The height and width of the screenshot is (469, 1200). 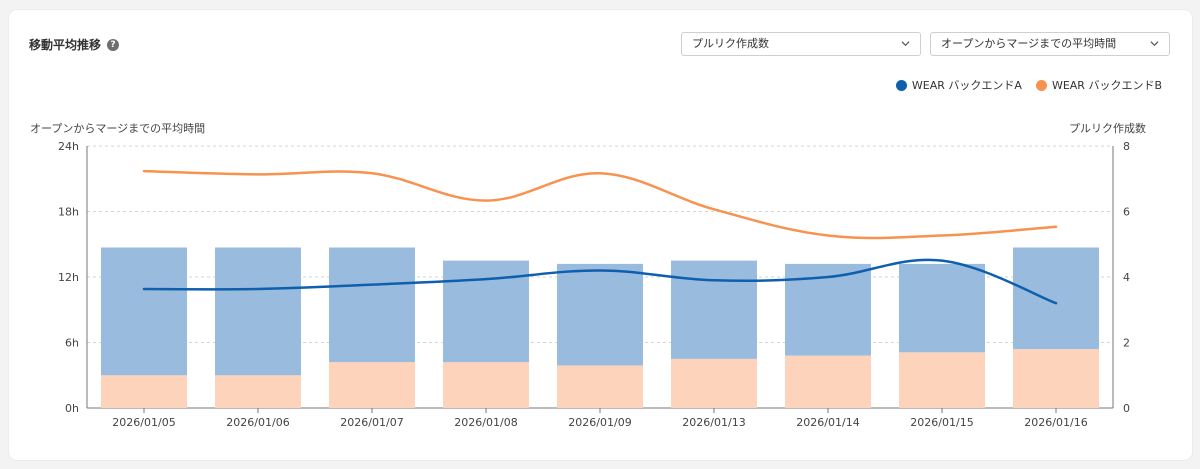 What do you see at coordinates (1126, 277) in the screenshot?
I see `right-tick-label: 4` at bounding box center [1126, 277].